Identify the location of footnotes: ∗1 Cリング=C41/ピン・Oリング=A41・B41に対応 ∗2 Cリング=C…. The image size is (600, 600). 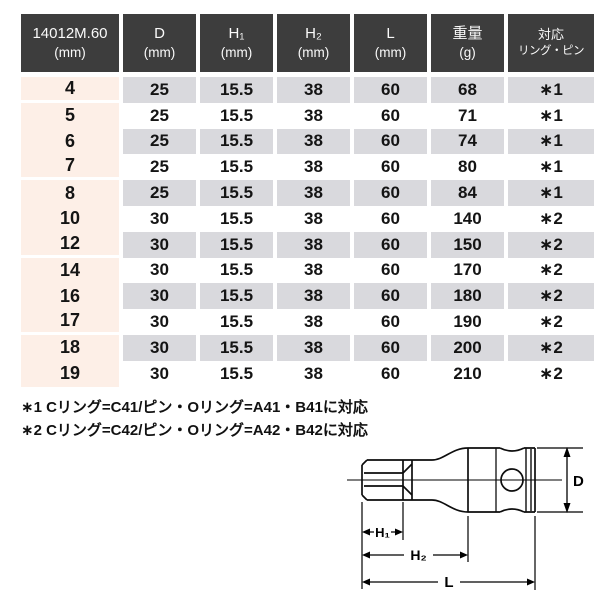
(194, 419).